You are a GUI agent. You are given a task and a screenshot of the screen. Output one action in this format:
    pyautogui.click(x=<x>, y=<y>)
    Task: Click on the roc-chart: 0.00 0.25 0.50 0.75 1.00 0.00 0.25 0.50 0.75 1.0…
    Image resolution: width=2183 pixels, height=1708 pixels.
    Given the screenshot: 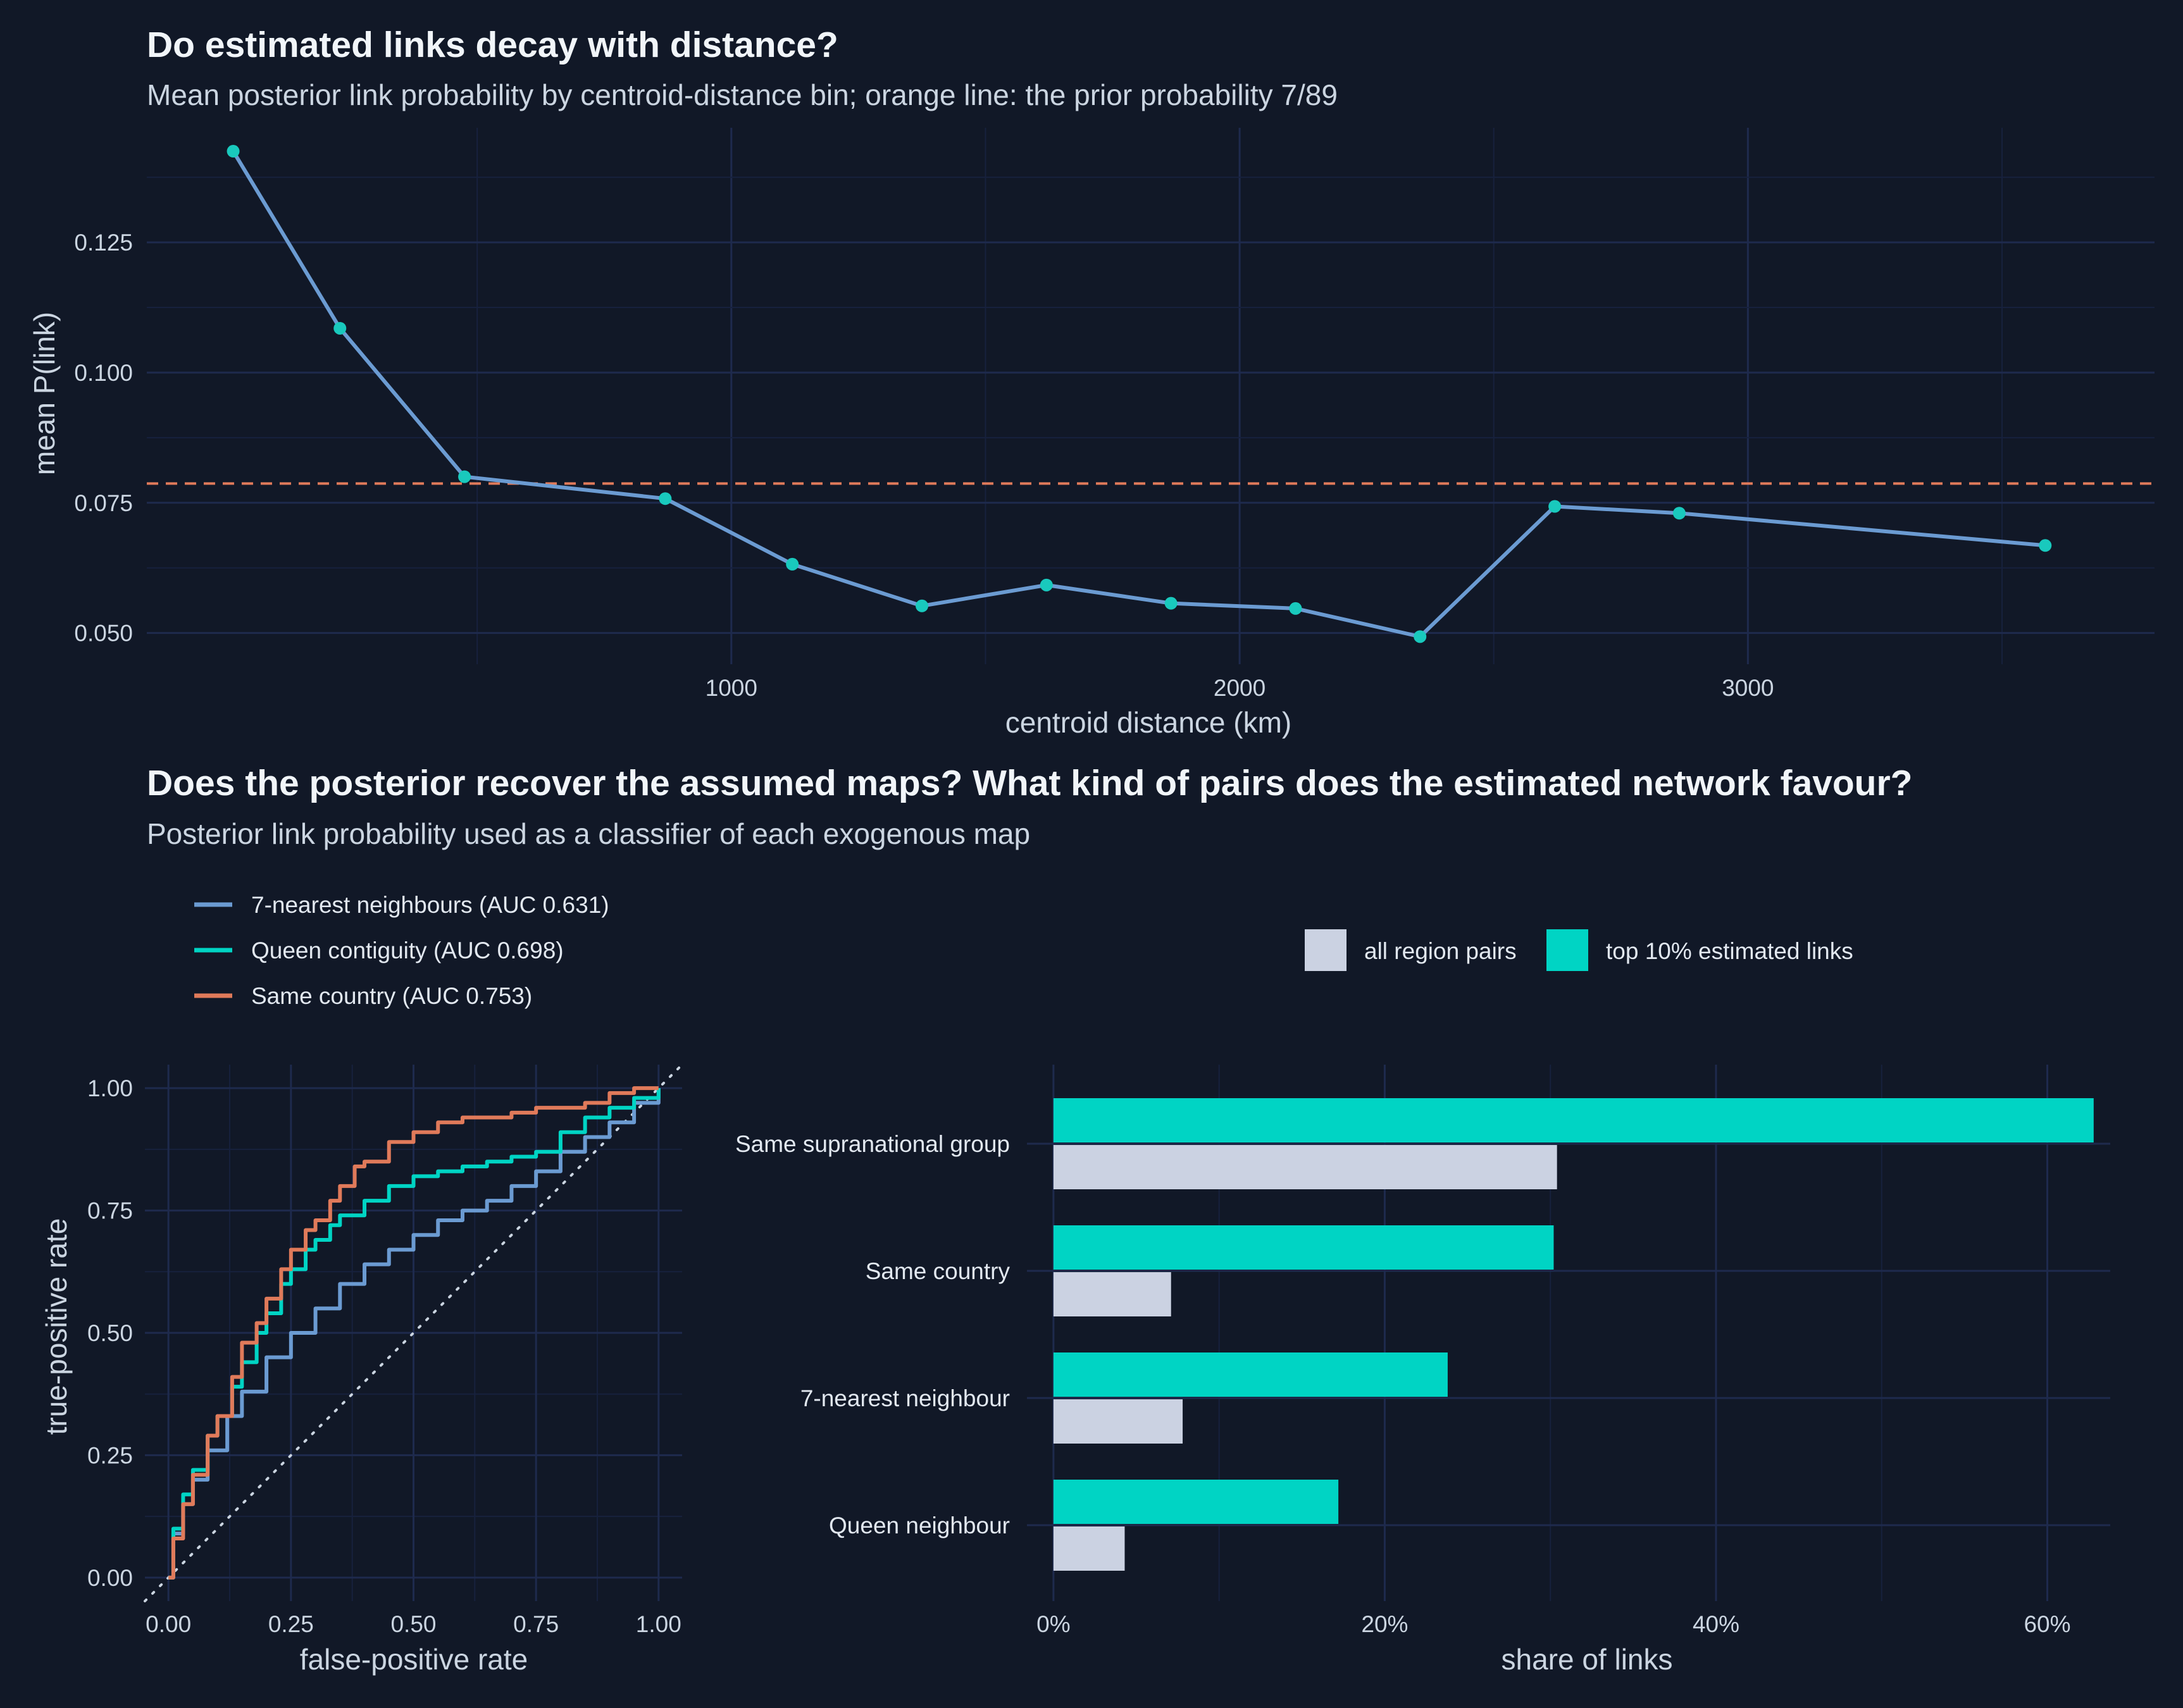 What is the action you would take?
    pyautogui.click(x=361, y=1369)
    